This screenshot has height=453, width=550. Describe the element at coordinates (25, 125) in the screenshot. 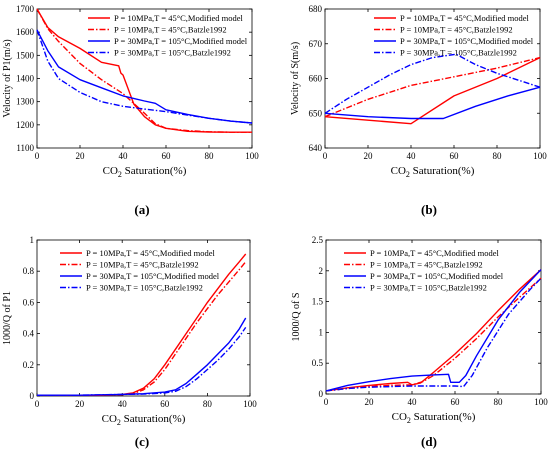

I see `y-tick-label: 1200` at that location.